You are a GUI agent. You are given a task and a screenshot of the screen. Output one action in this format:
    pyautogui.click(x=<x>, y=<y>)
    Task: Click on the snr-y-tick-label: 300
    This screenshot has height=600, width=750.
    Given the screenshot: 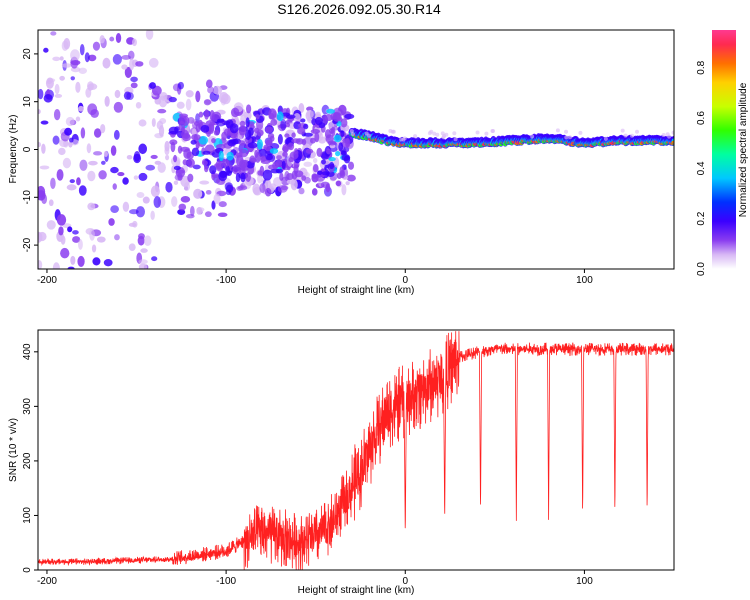 What is the action you would take?
    pyautogui.click(x=27, y=406)
    